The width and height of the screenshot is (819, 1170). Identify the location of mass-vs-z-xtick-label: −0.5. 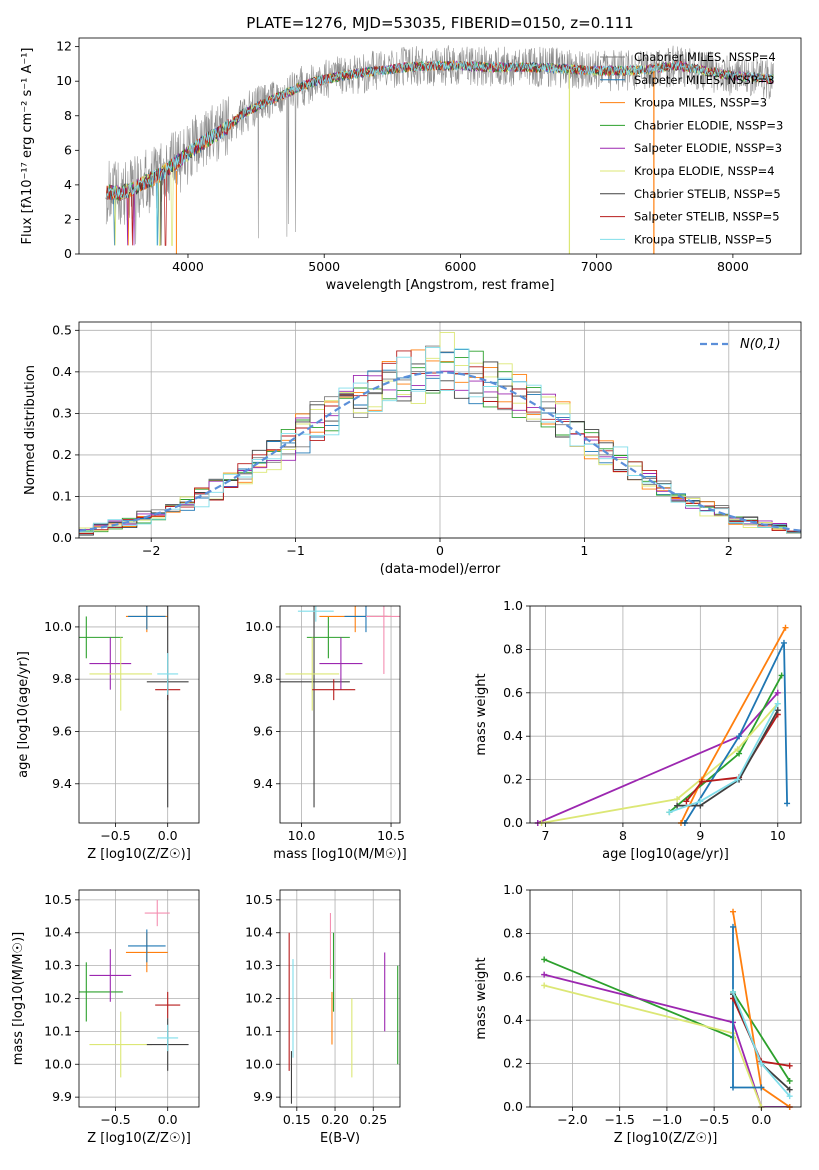
(115, 1119).